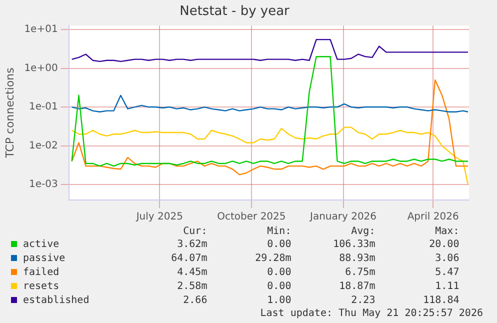  Describe the element at coordinates (43, 146) in the screenshot. I see `y-tick-label: 1e-02` at that location.